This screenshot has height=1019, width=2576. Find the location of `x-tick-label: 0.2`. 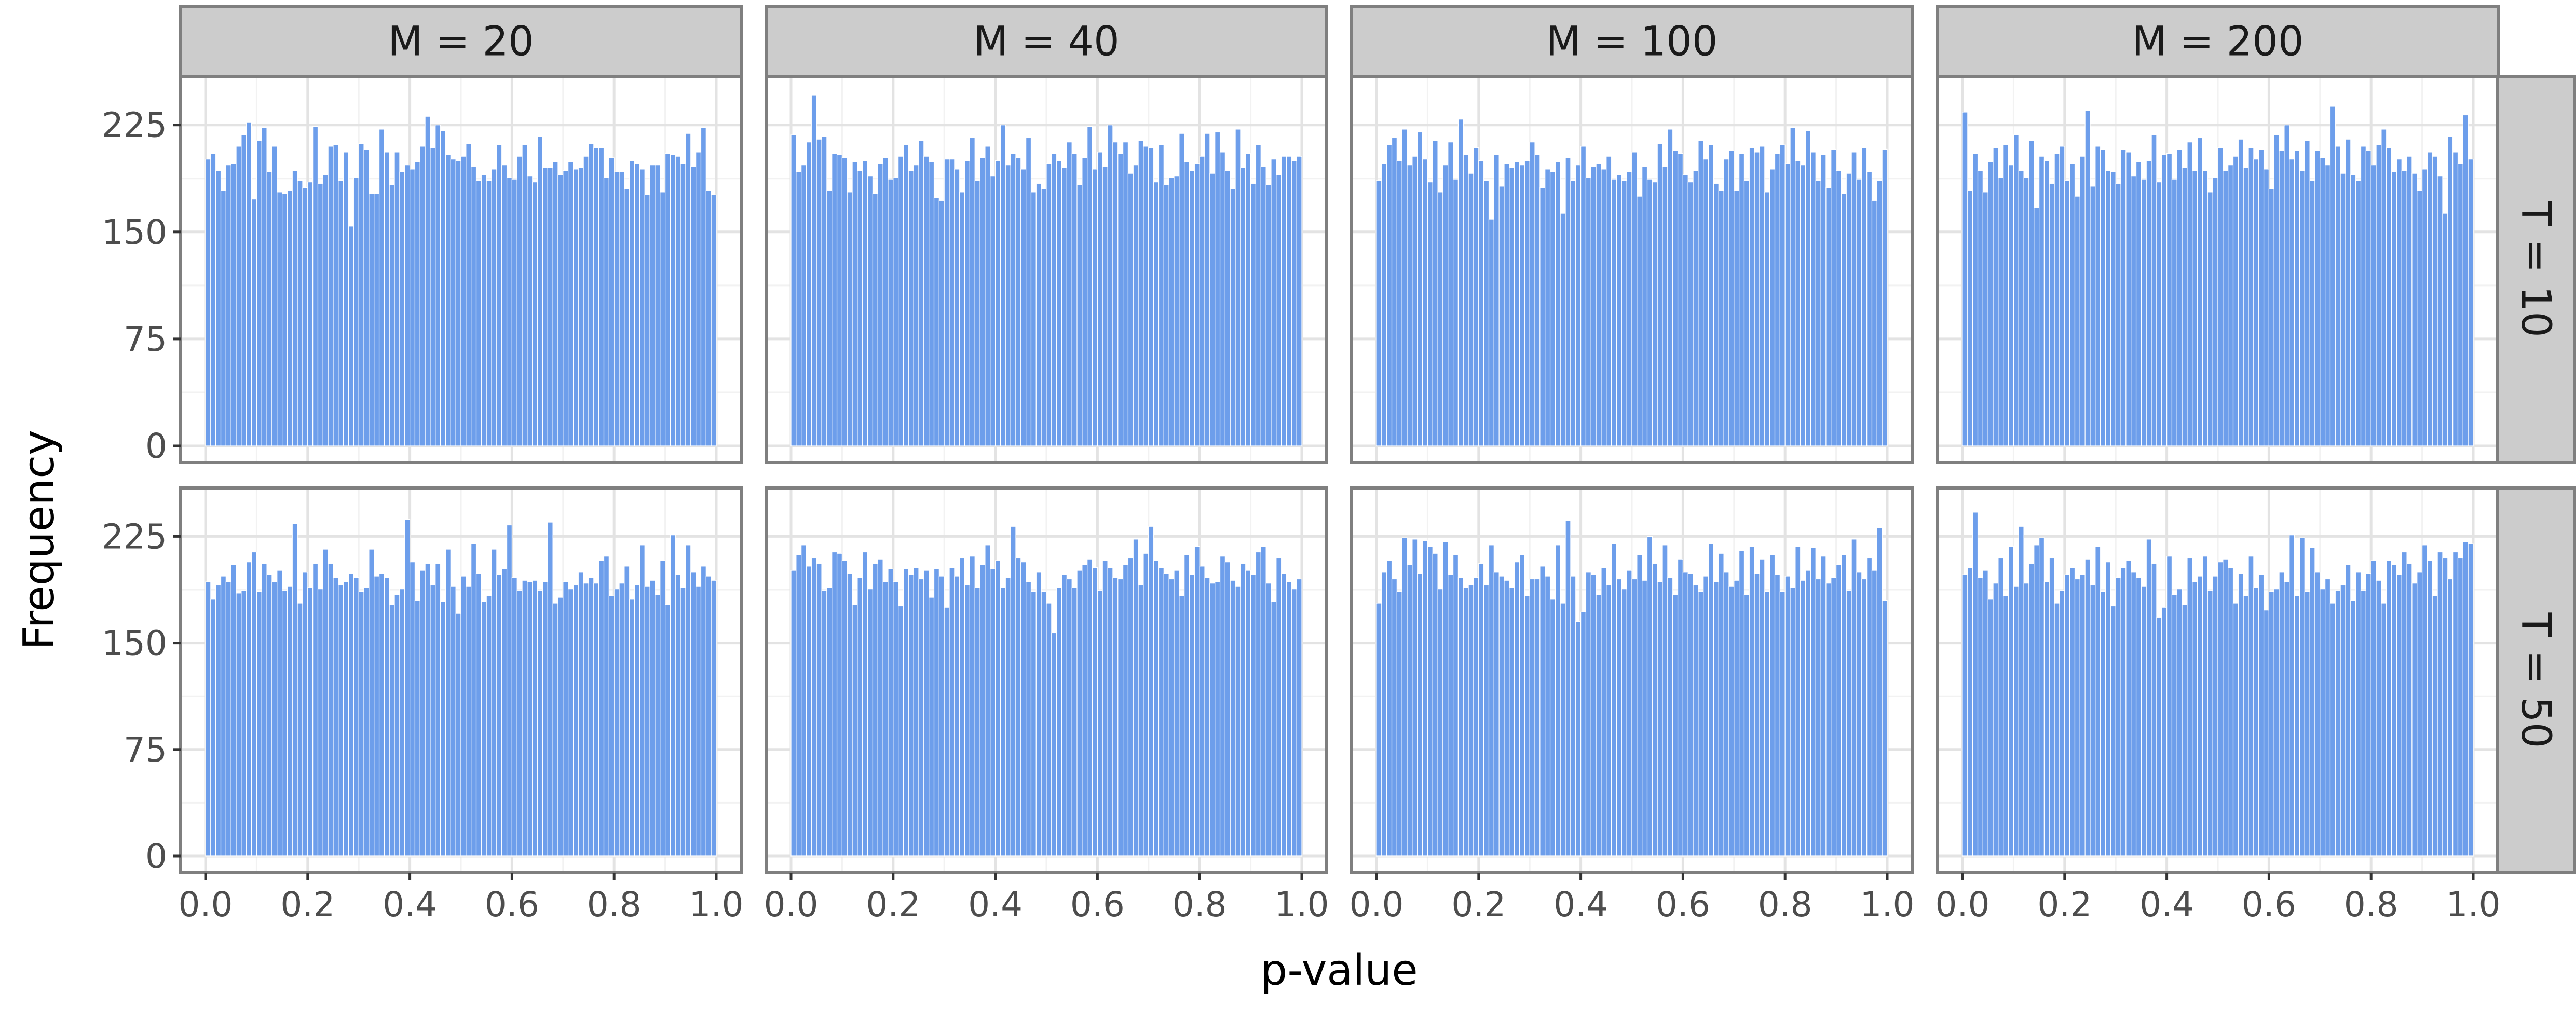

x-tick-label: 0.2 is located at coordinates (2064, 905).